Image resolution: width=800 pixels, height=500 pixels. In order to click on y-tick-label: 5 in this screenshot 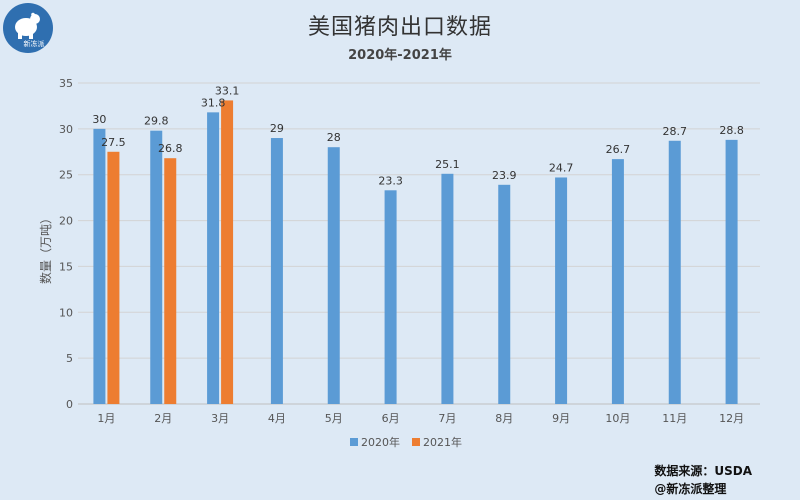, I will do `click(69, 358)`.